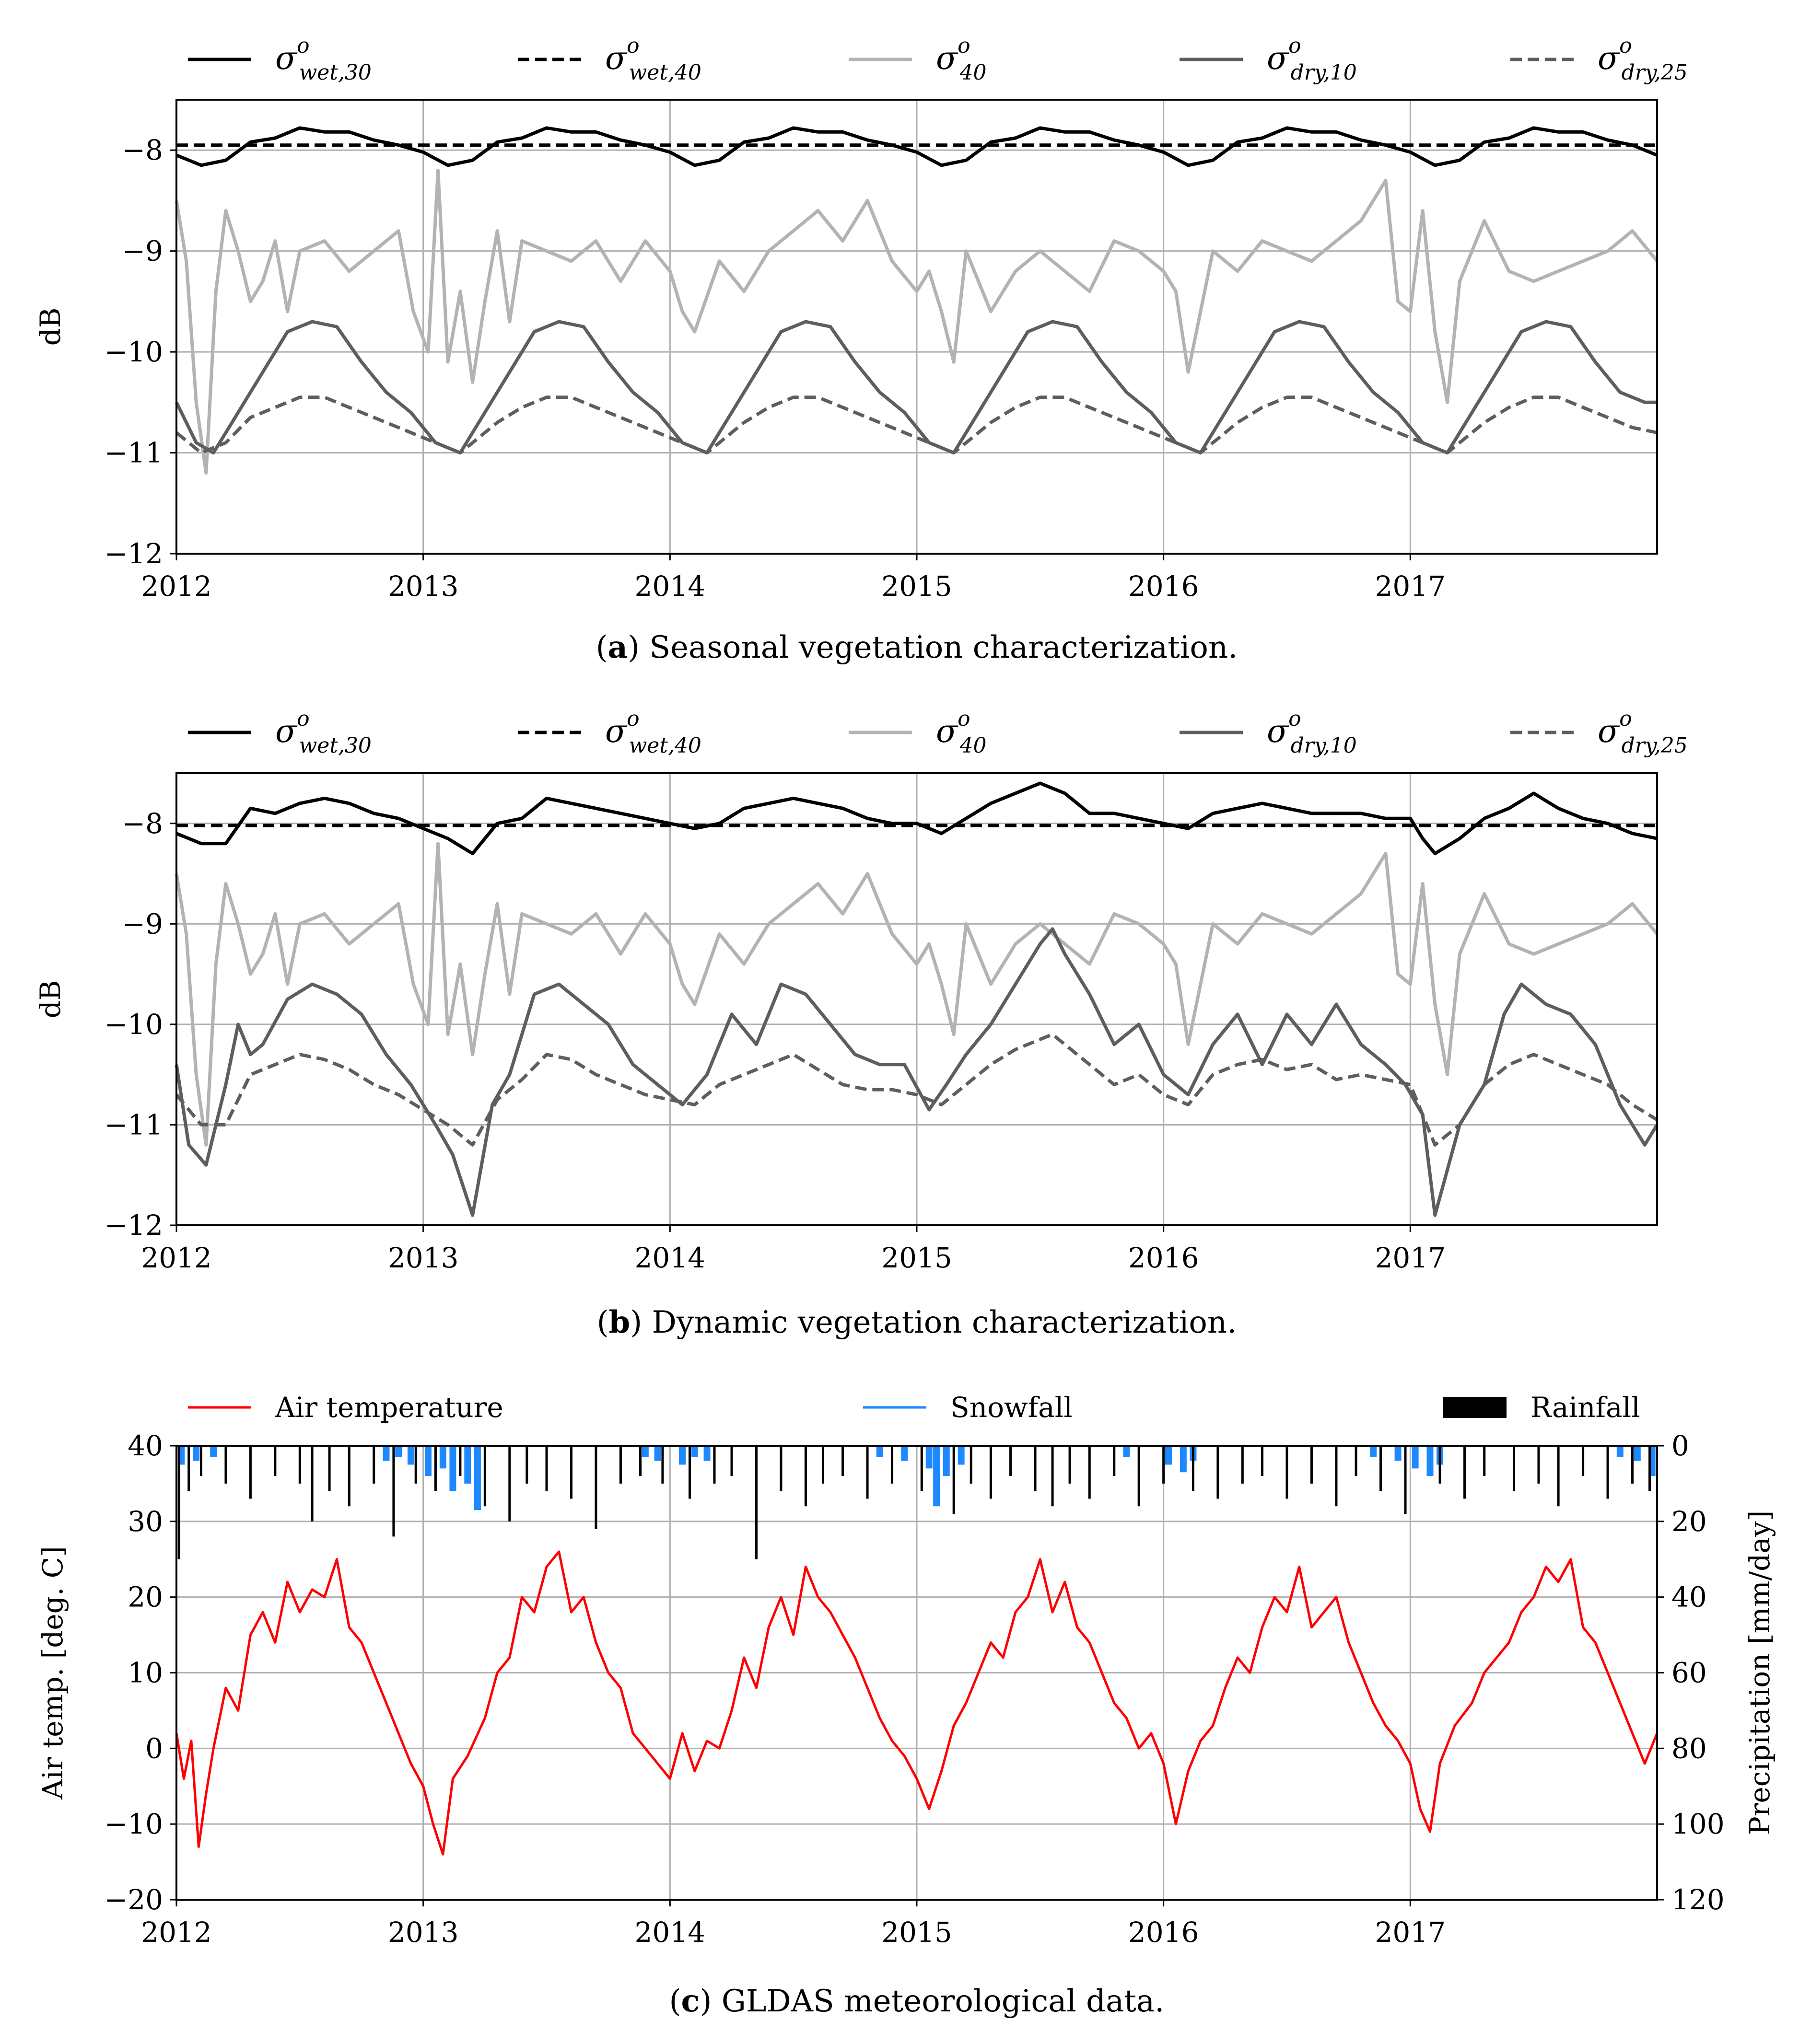 This screenshot has width=1799, height=2044. Describe the element at coordinates (602, 647) in the screenshot. I see `caption-a-open: (` at that location.